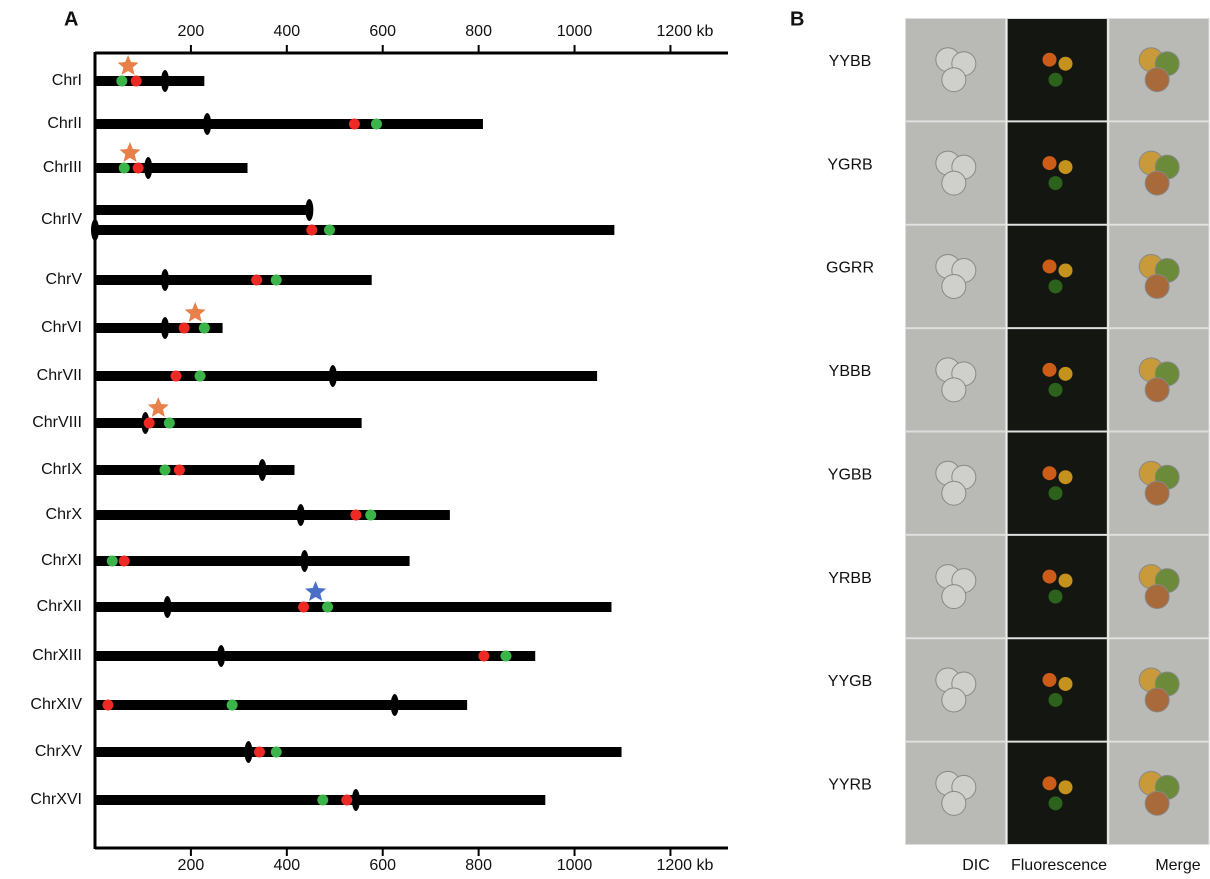 This screenshot has width=1210, height=879. Describe the element at coordinates (67, 80) in the screenshot. I see `chromosome-name: ChrI` at that location.